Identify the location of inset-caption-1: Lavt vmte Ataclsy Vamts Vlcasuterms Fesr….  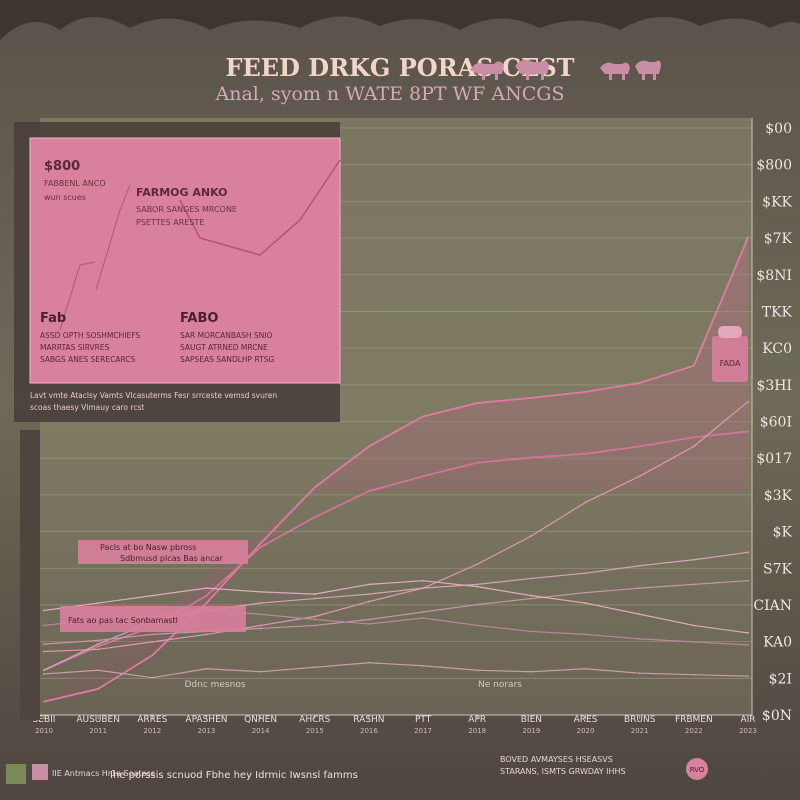
(153, 395).